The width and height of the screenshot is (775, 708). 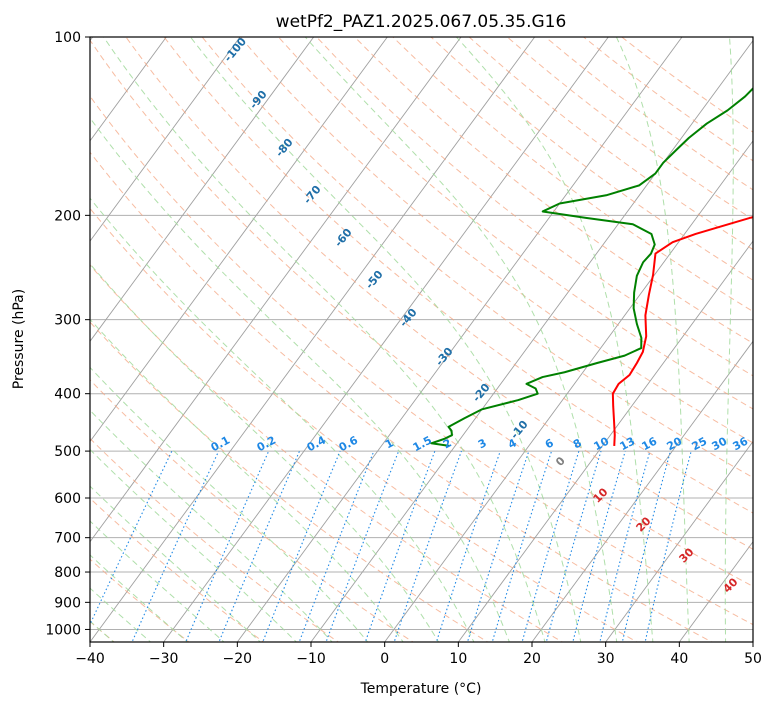 What do you see at coordinates (458, 659) in the screenshot?
I see `x-tick-label: 10` at bounding box center [458, 659].